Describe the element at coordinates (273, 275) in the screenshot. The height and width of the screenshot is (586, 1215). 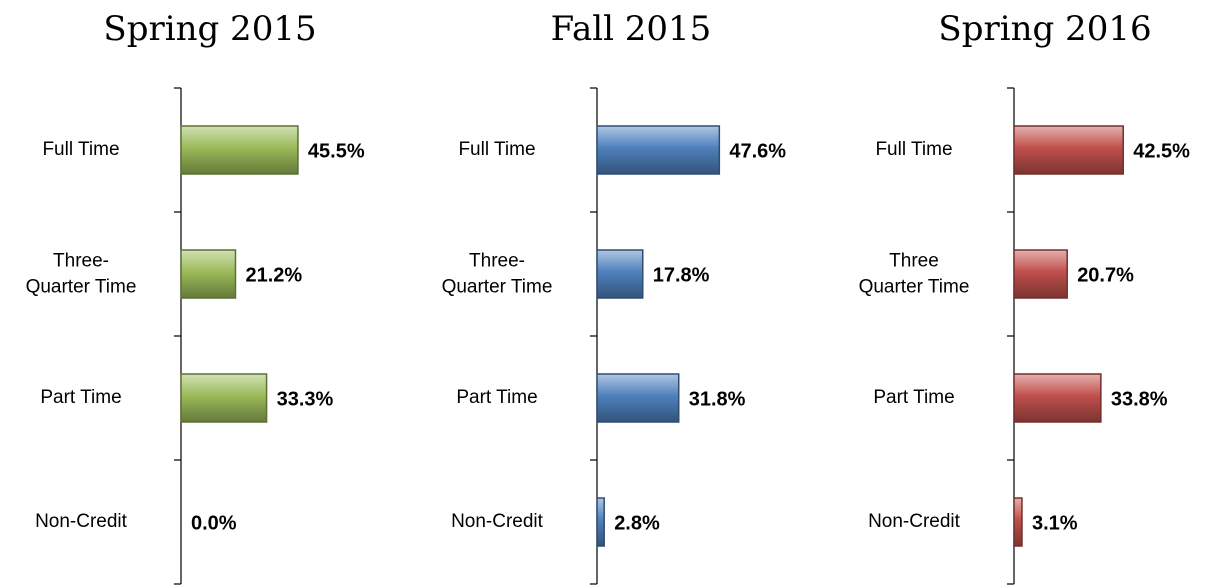
I see `value-label: 21.2%` at that location.